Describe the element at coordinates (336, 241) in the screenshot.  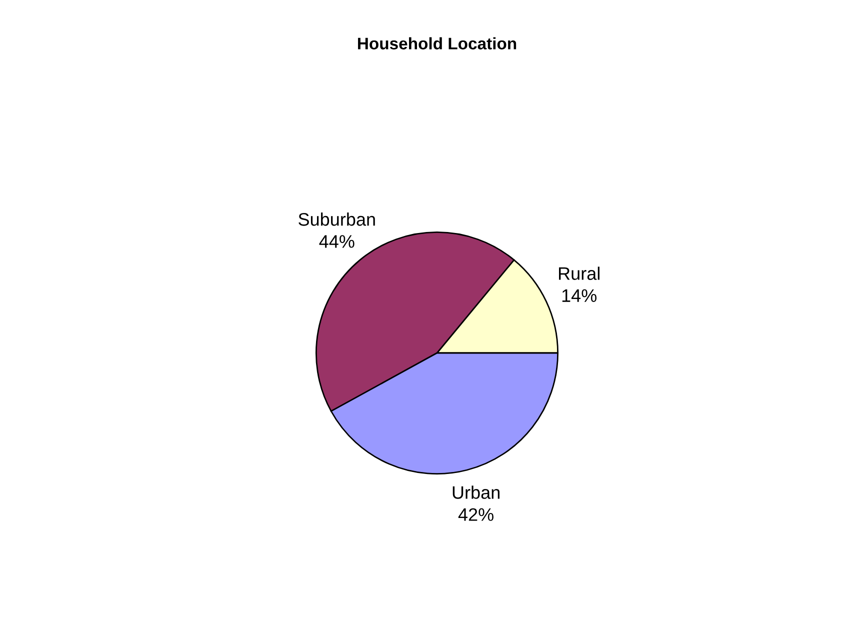
I see `data-label: 44%` at that location.